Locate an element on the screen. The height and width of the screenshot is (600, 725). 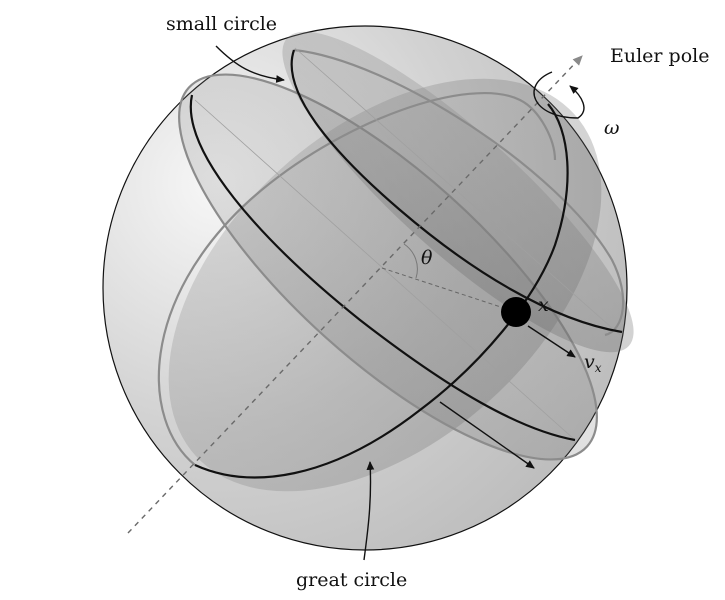
great-circle-pointer is located at coordinates (369, 511).